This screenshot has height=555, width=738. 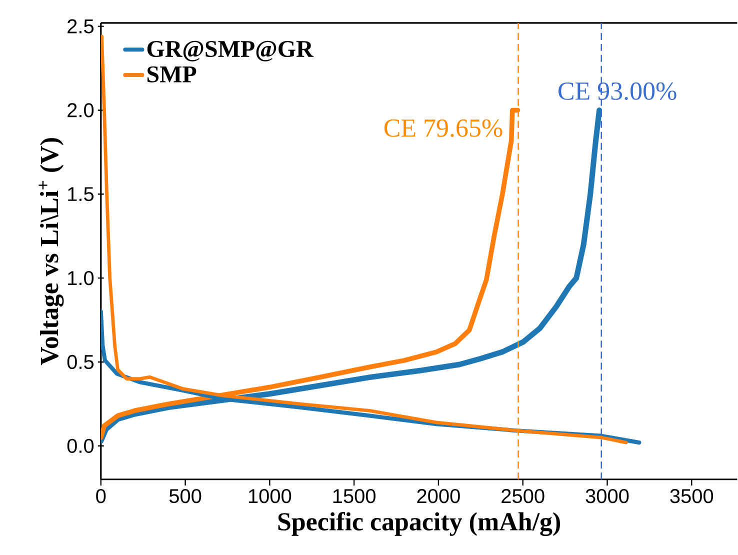 I want to click on y-tick-label: 0.5, so click(x=80, y=361).